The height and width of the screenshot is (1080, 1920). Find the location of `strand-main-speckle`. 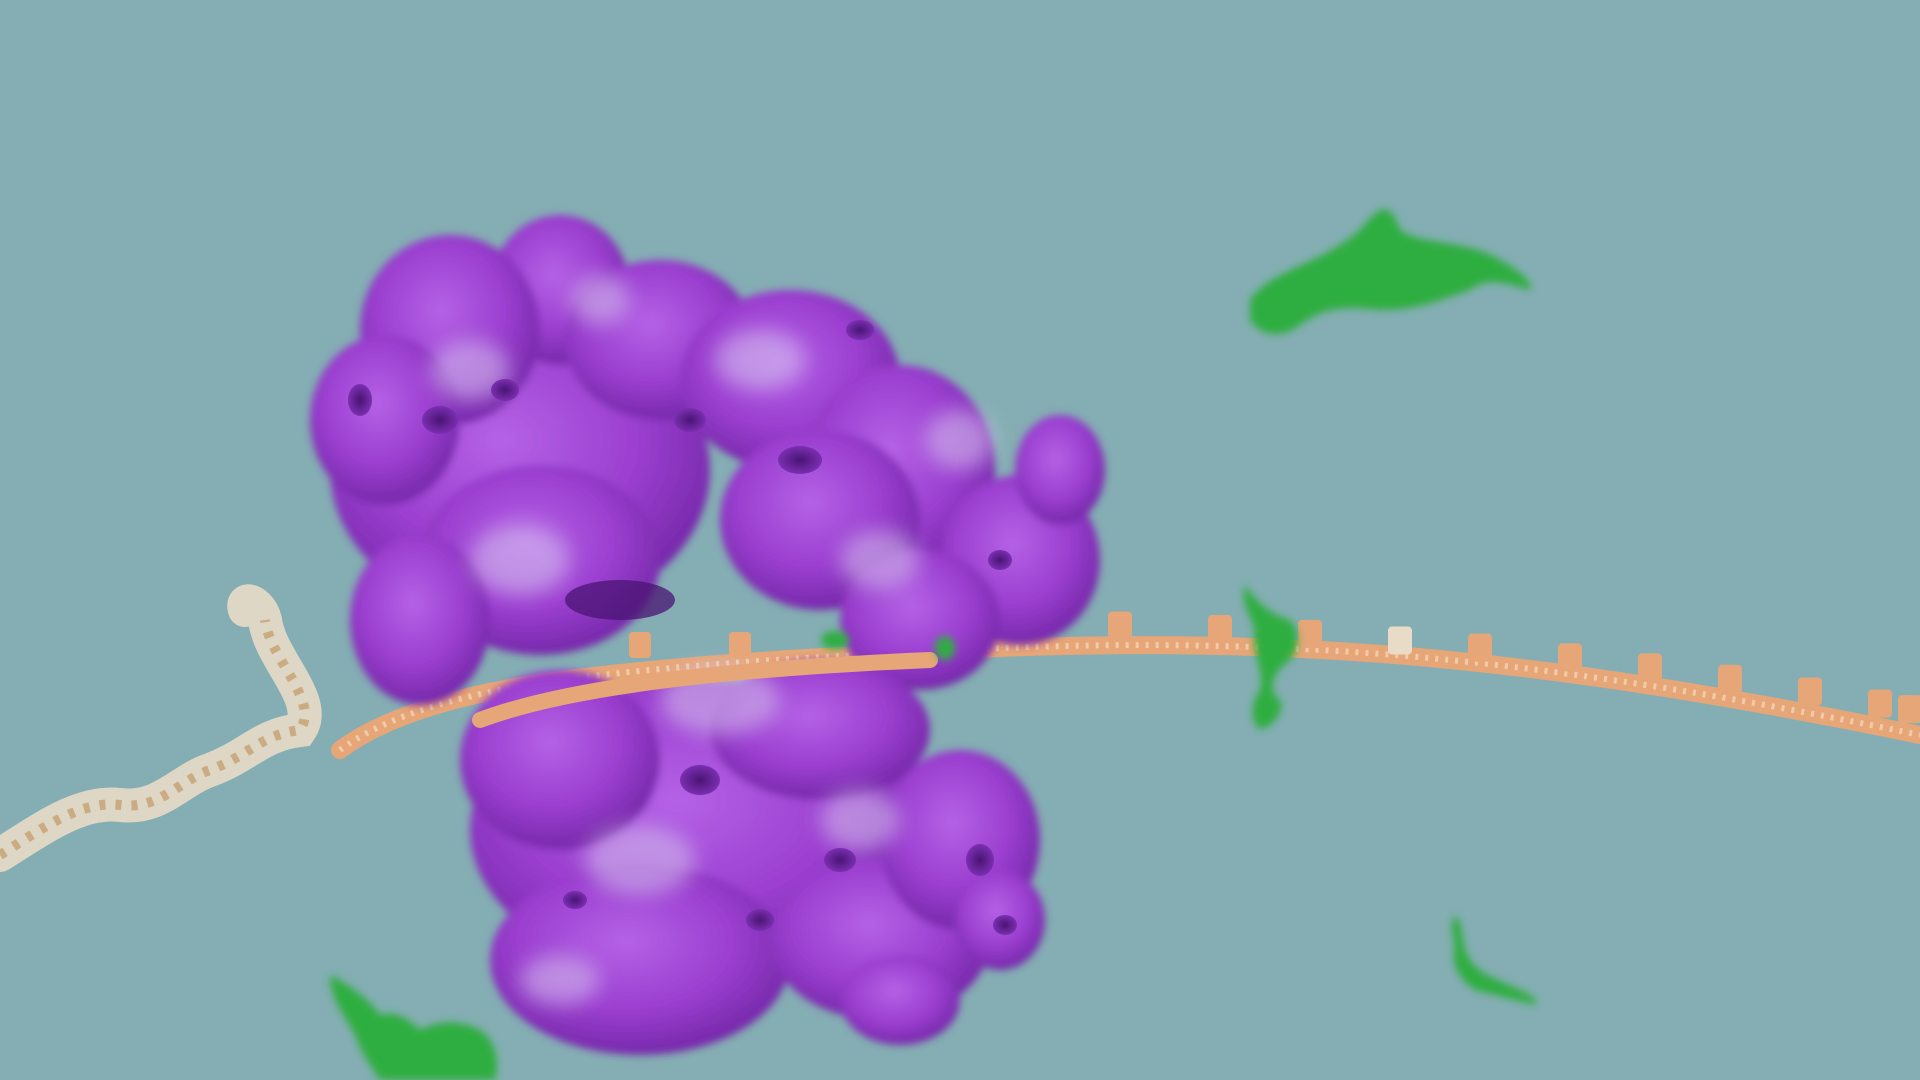

strand-main-speckle is located at coordinates (1129, 697).